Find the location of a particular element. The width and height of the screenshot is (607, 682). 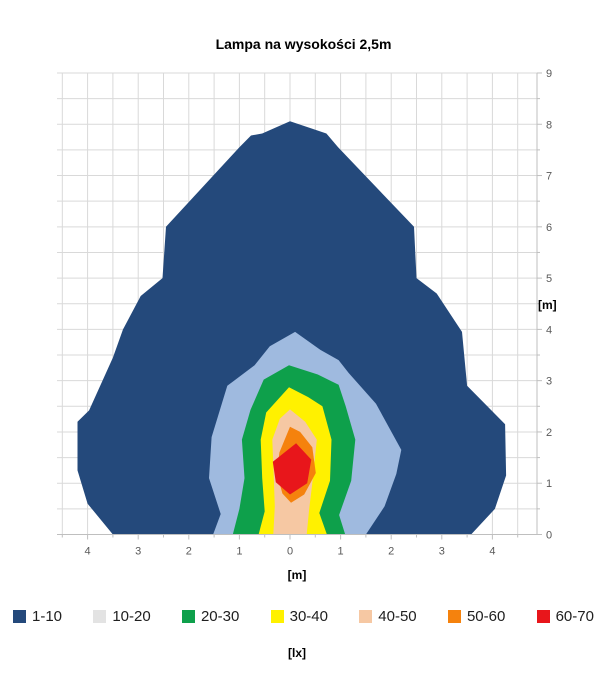

y-tick-label: 1 is located at coordinates (549, 484).